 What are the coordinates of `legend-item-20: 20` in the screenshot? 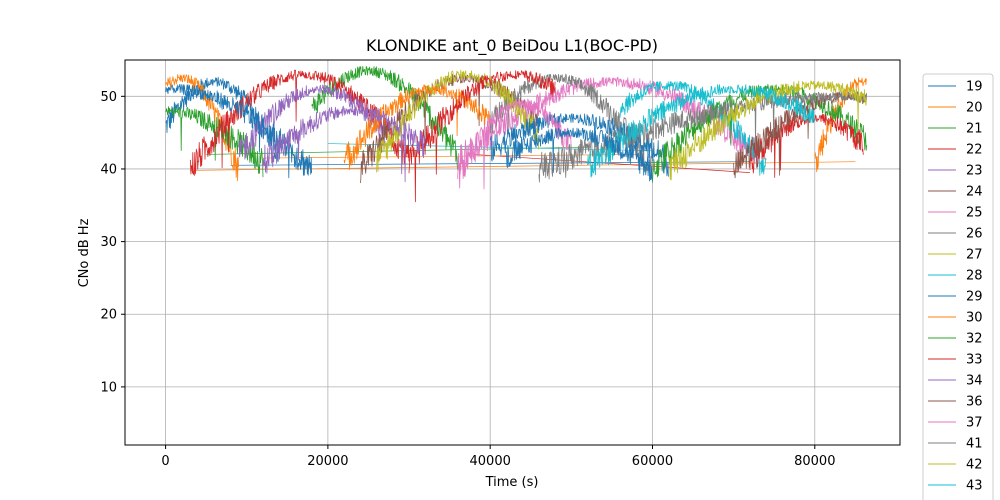 It's located at (955, 108).